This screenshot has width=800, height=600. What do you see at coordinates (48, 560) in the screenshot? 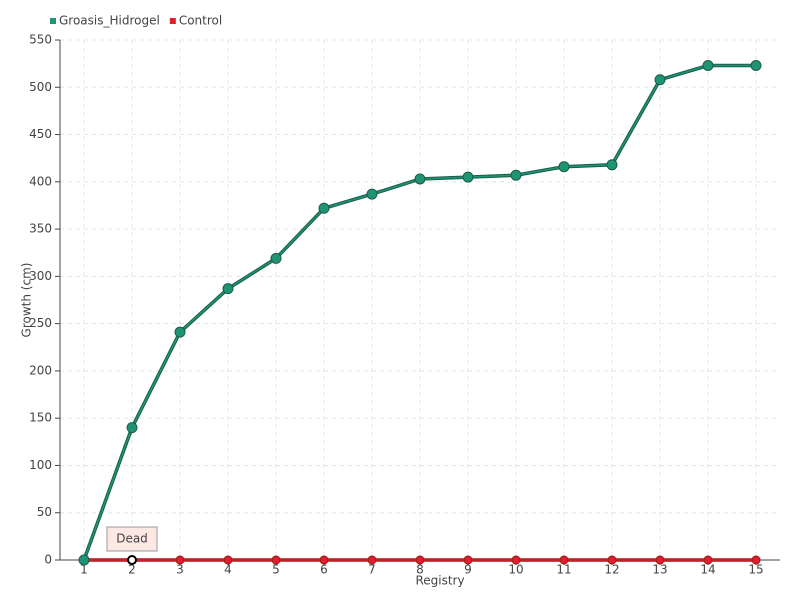
I see `y-tick-label: 0` at bounding box center [48, 560].